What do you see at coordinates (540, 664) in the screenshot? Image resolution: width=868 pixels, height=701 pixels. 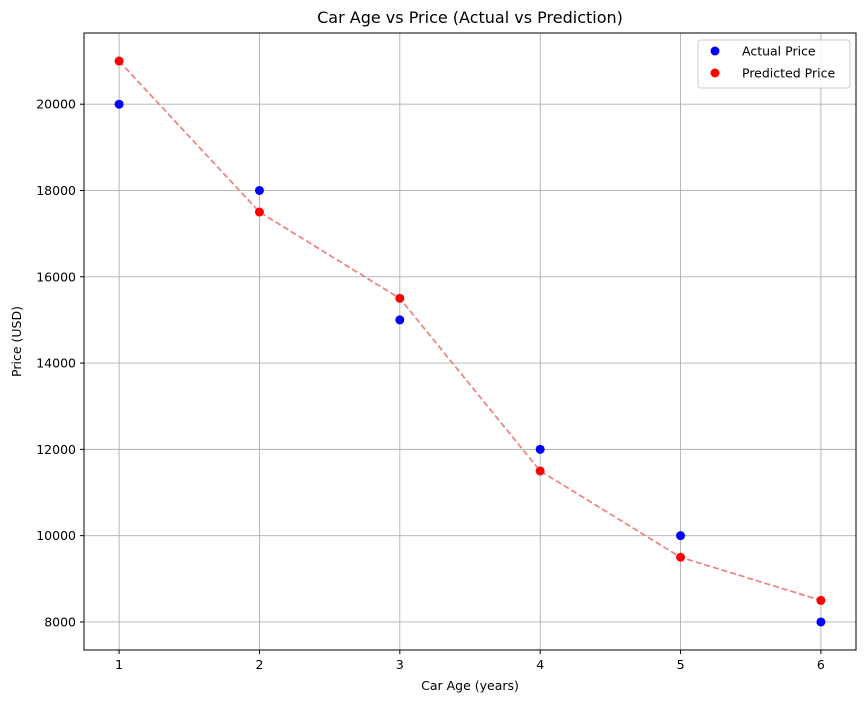 I see `x-tick-label: 4` at bounding box center [540, 664].